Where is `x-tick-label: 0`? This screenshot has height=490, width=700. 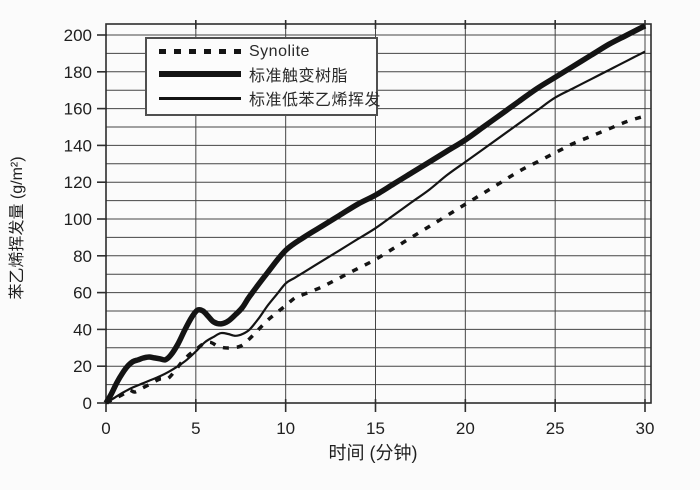 x-tick-label: 0 is located at coordinates (105, 428).